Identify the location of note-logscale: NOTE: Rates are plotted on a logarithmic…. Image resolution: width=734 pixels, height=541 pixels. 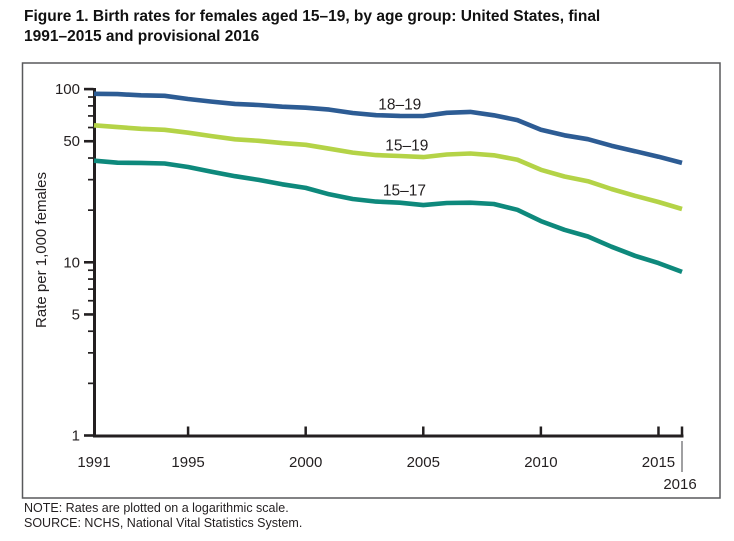
(156, 508).